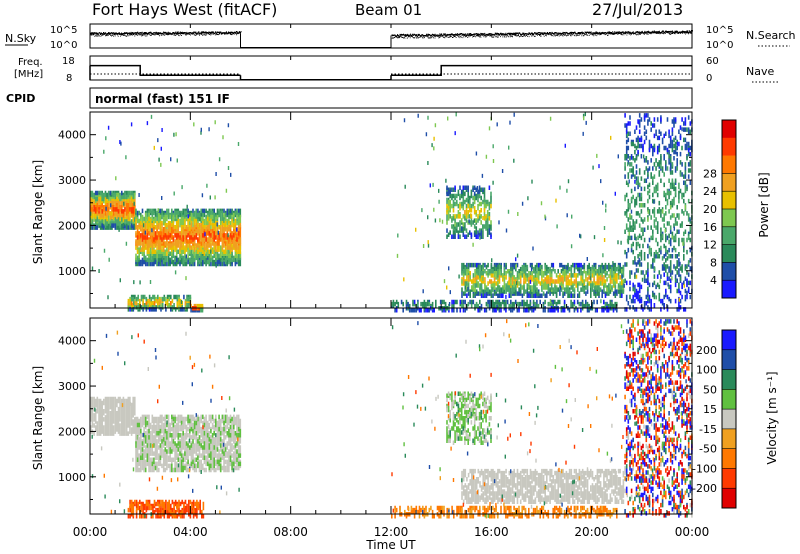 The width and height of the screenshot is (800, 554). I want to click on colorbar-tick-label: -200, so click(704, 488).